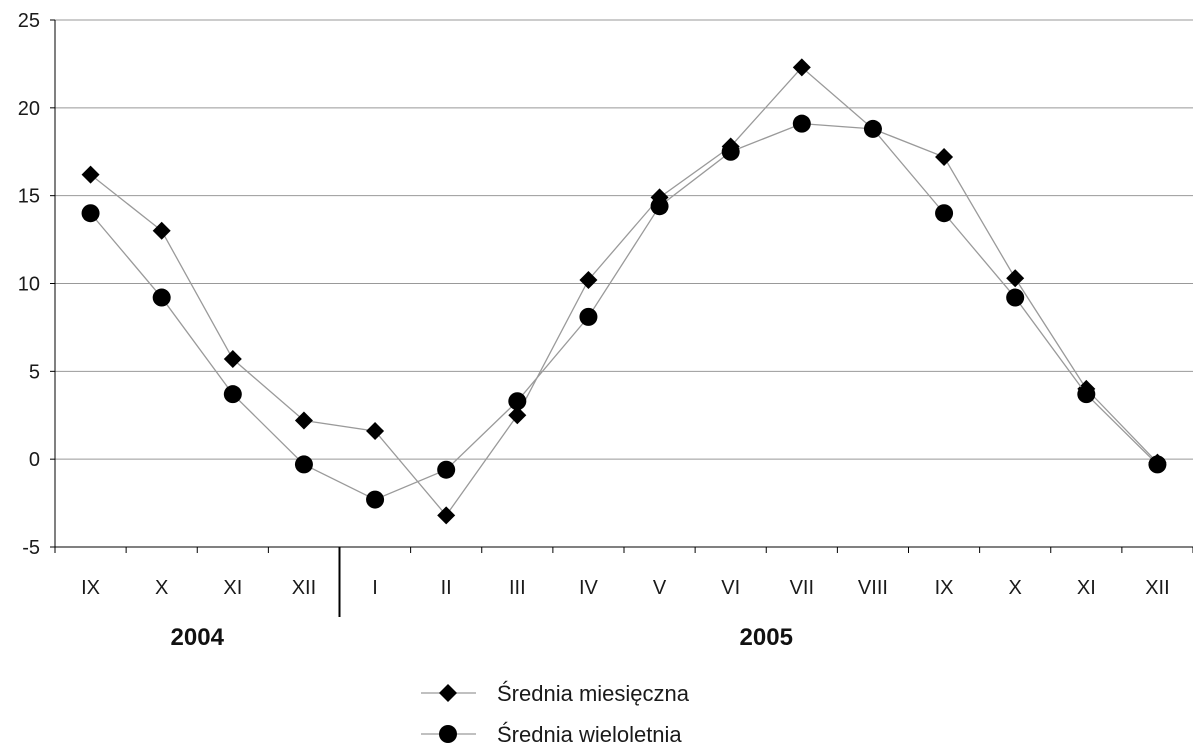 The height and width of the screenshot is (753, 1193). What do you see at coordinates (198, 637) in the screenshot?
I see `year-label: 2004` at bounding box center [198, 637].